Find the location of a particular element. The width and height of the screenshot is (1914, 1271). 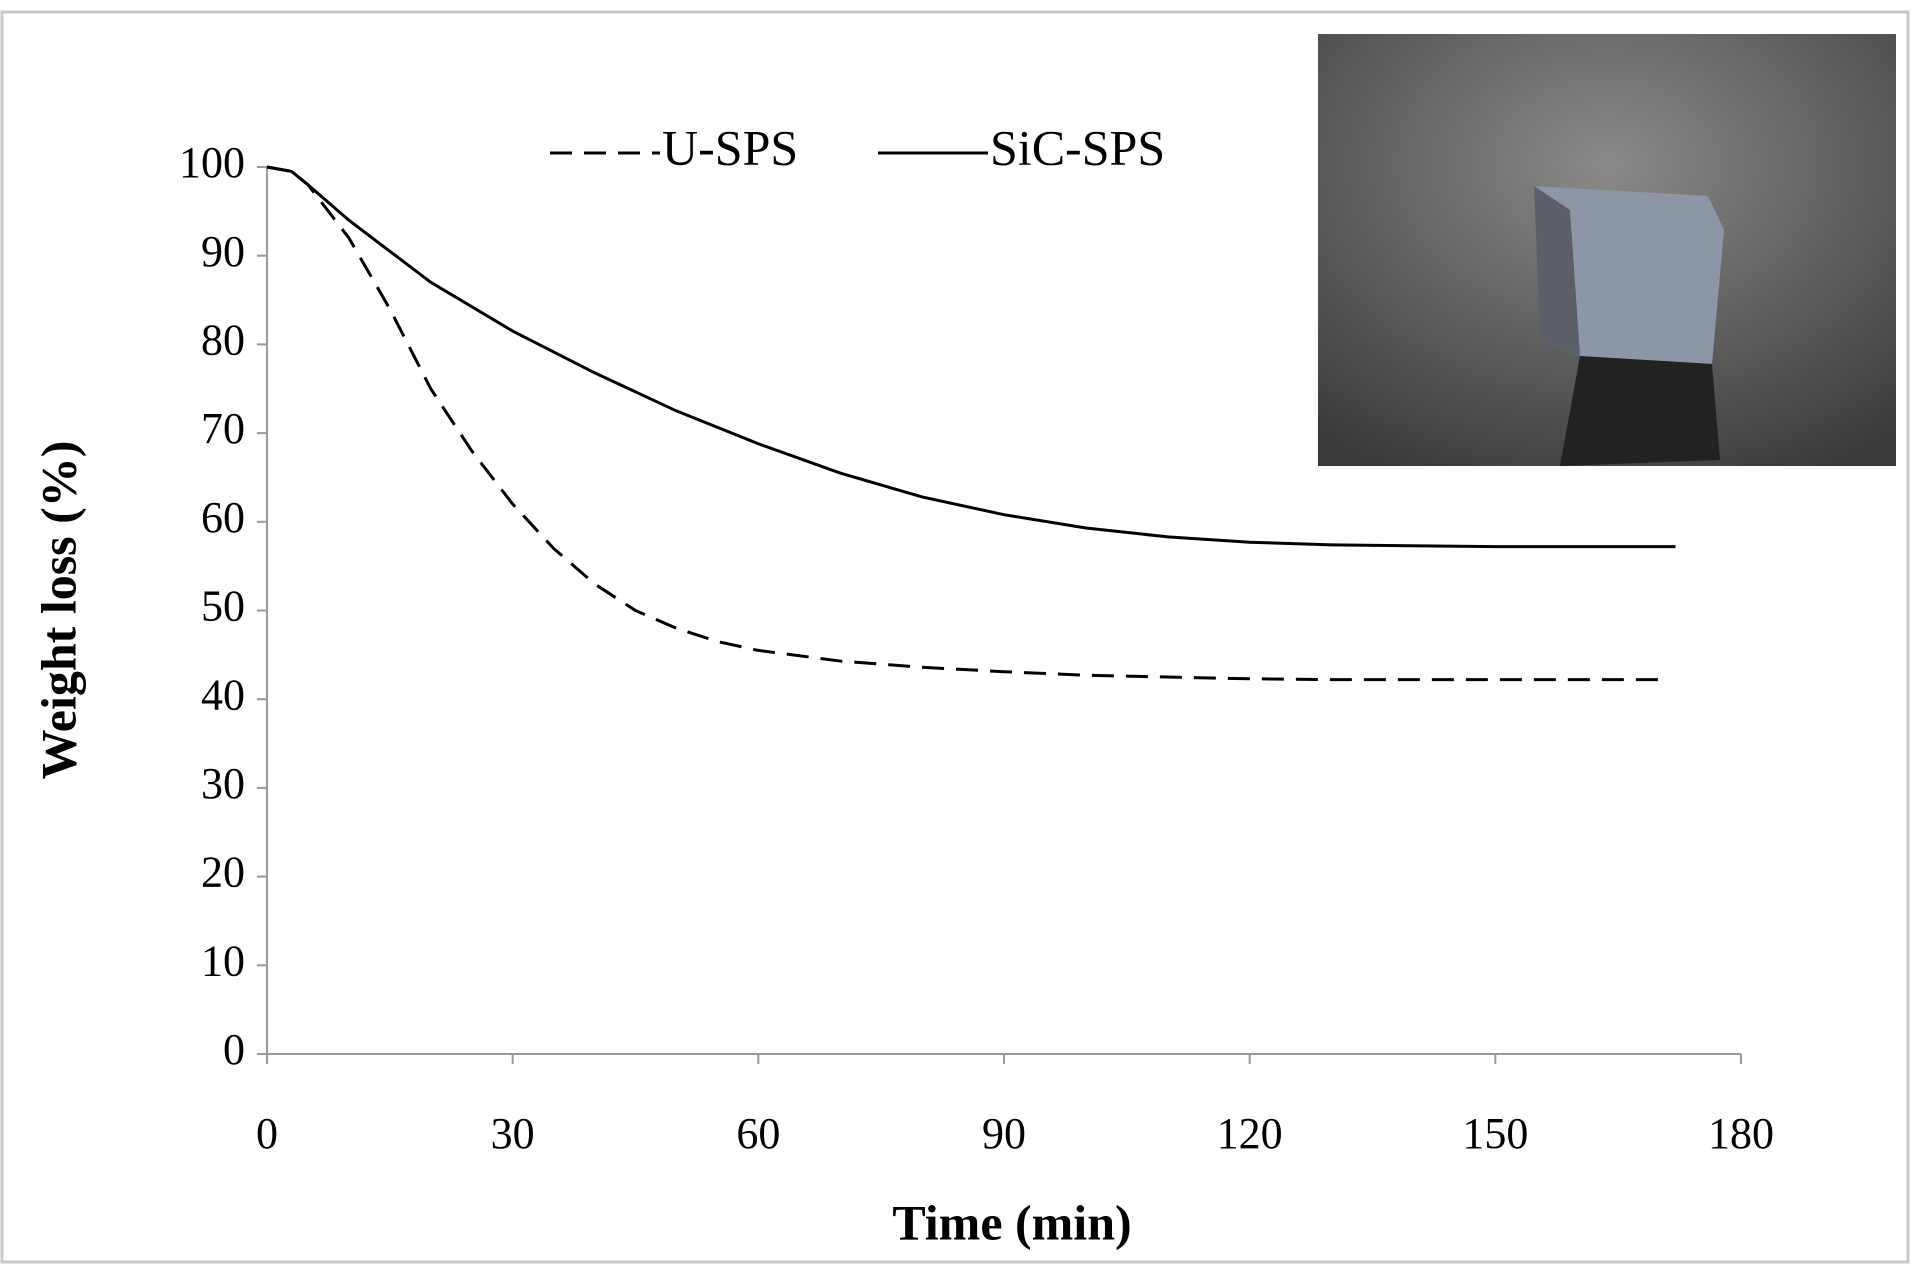

y-axis-label: Weight loss (%) is located at coordinates (58, 610).